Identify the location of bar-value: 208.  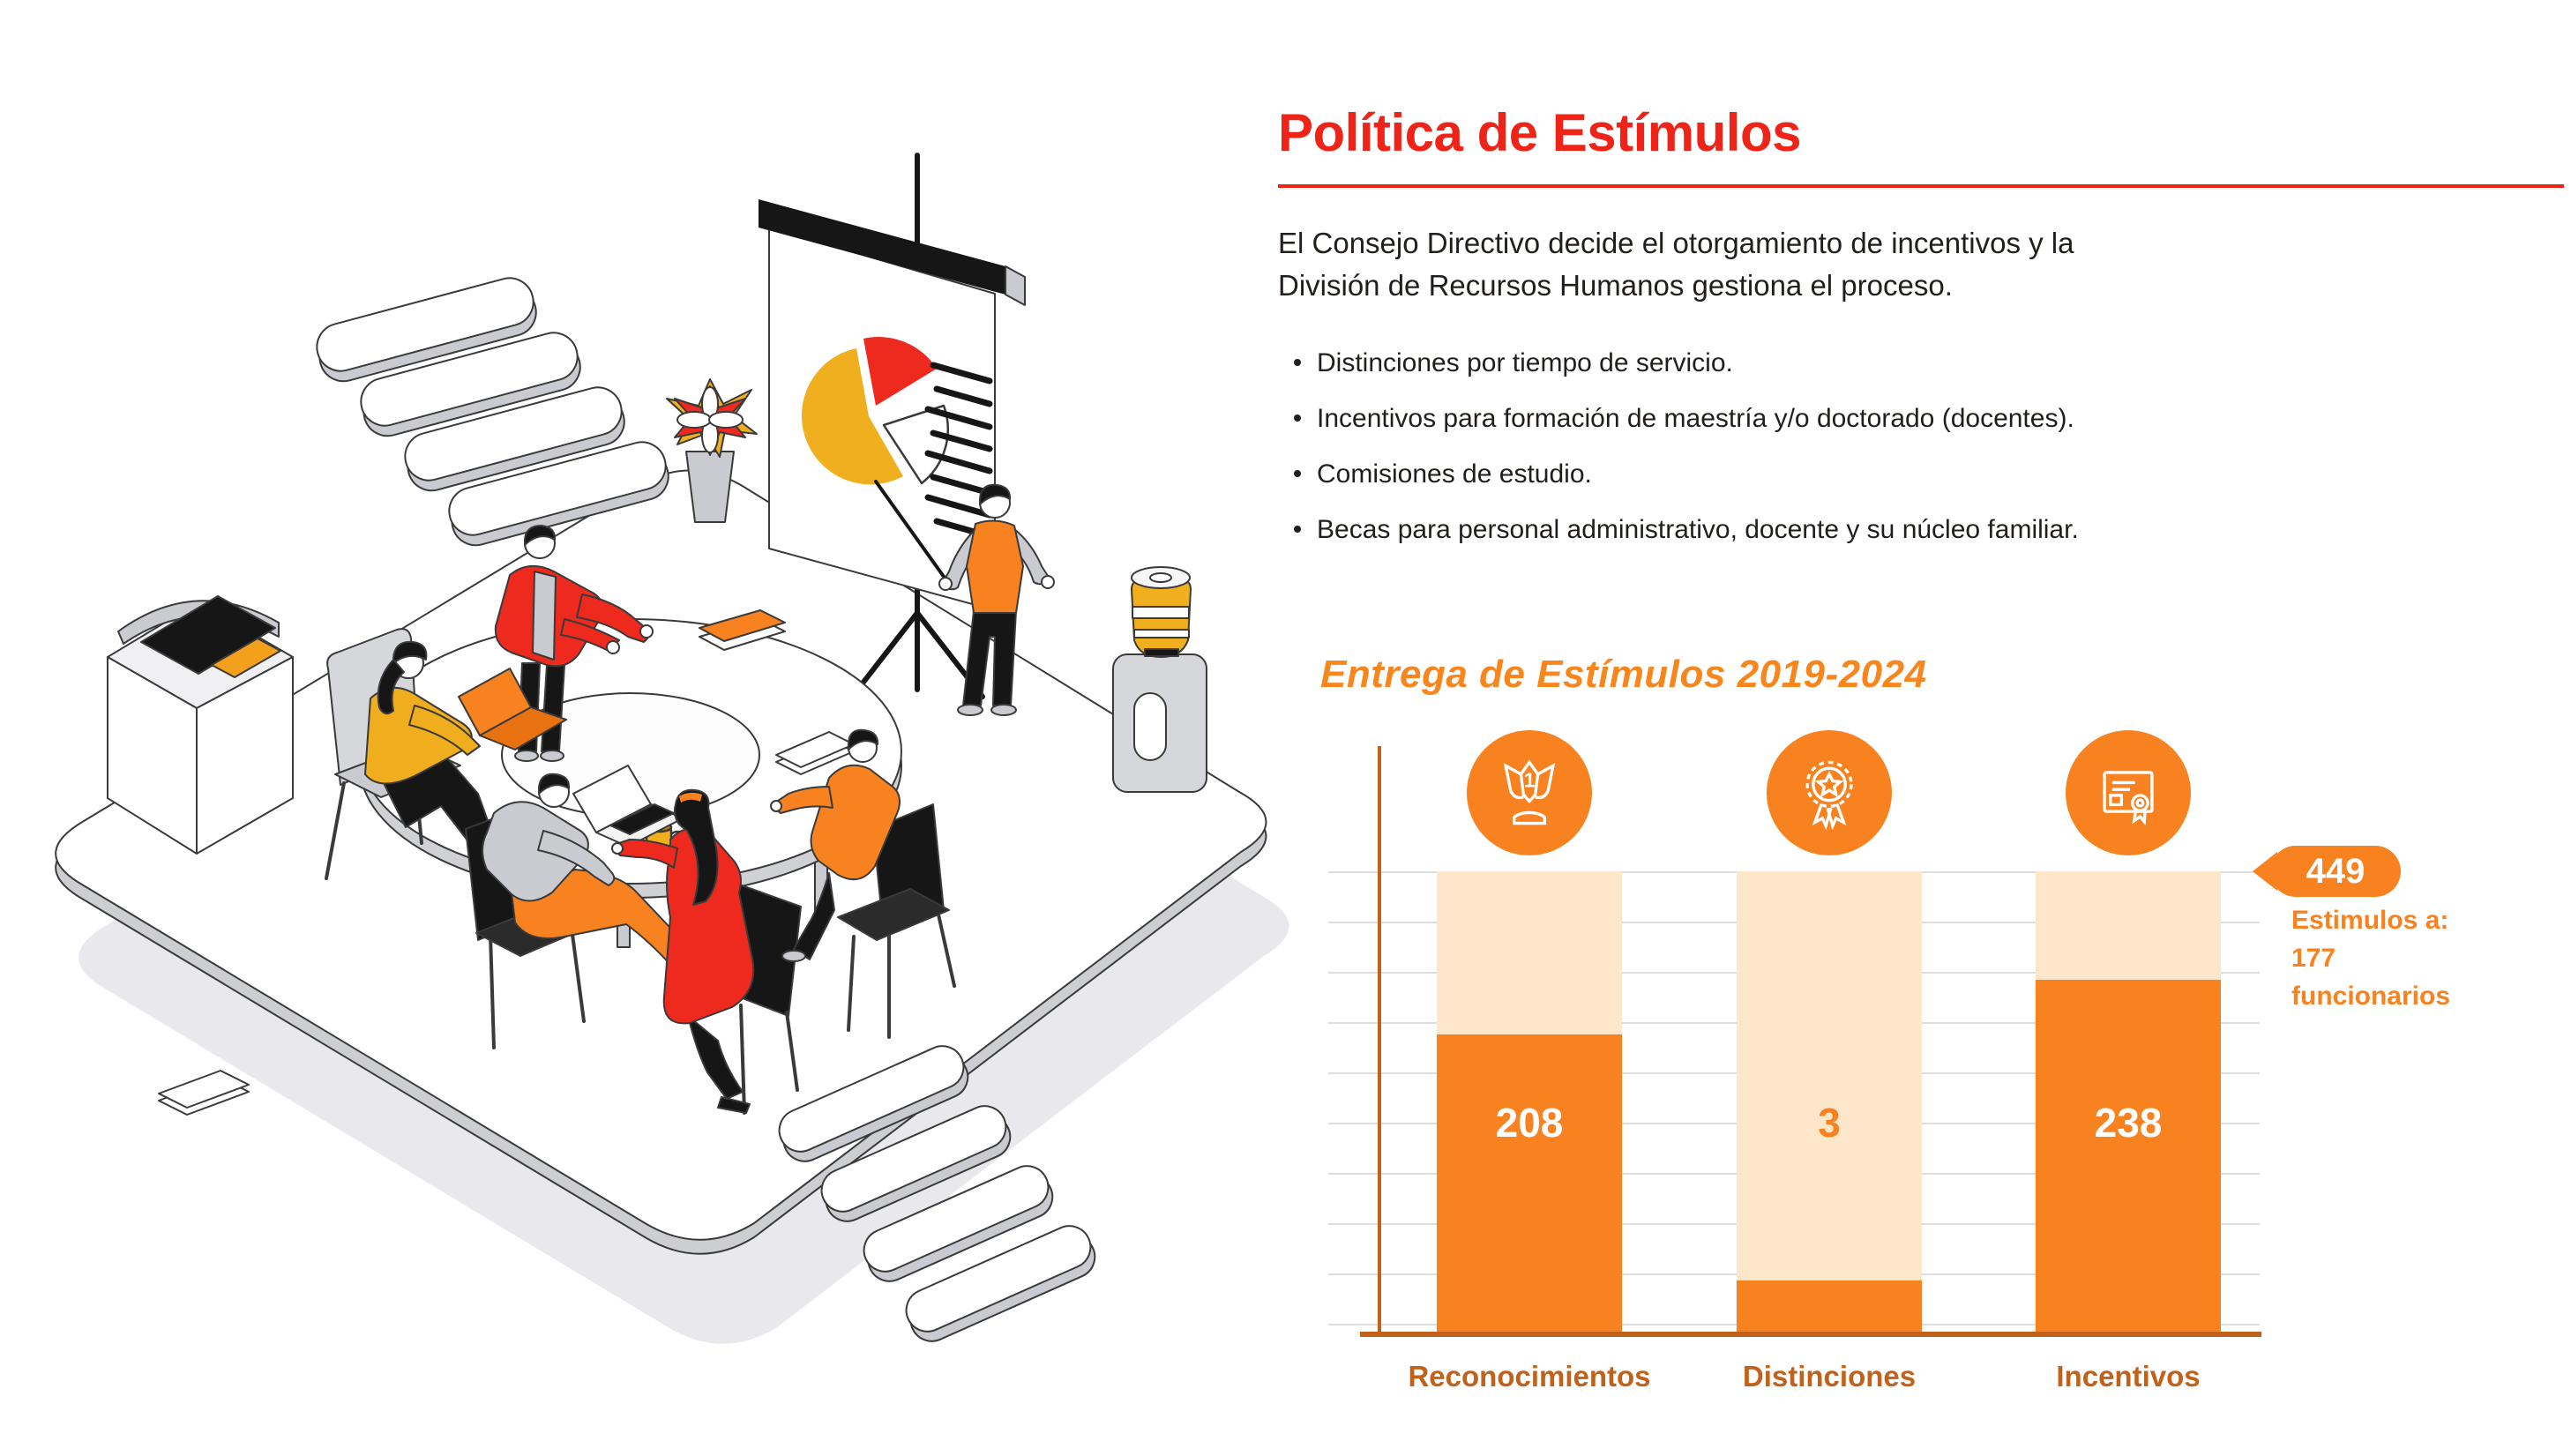
(1529, 1123).